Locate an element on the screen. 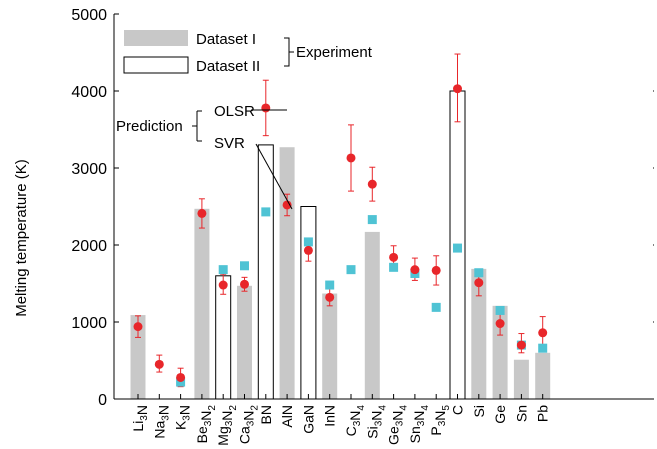 The width and height of the screenshot is (657, 449). x-tick-label-19: Pb is located at coordinates (543, 413).